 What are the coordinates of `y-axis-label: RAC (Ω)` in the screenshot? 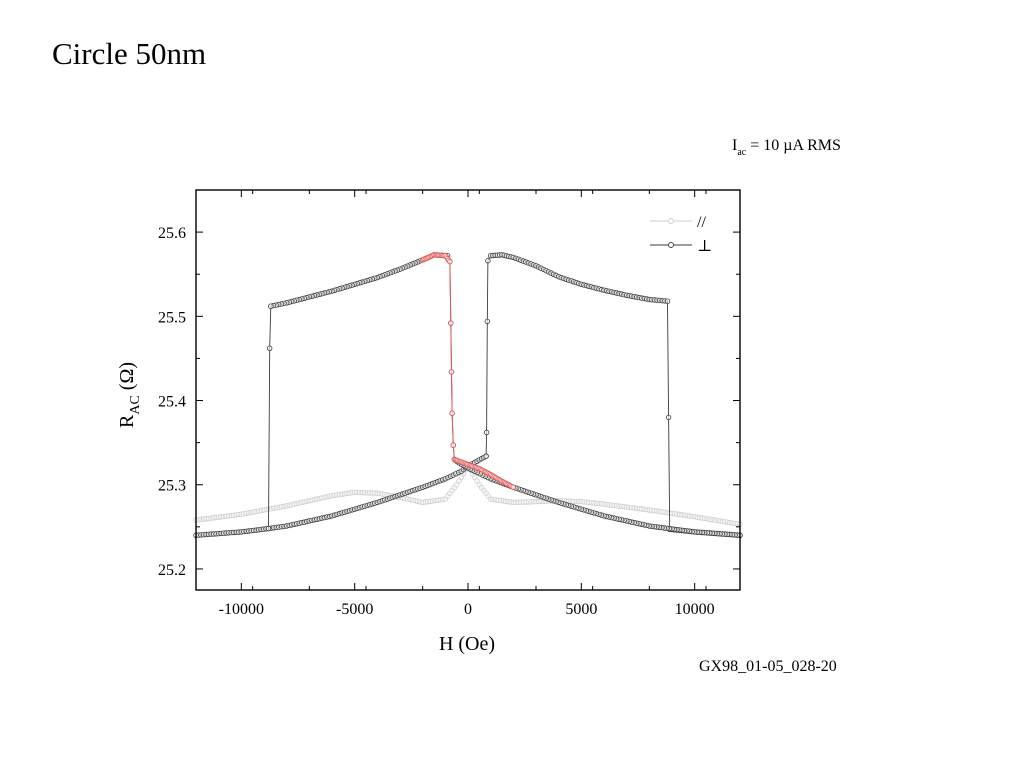 It's located at (129, 395).